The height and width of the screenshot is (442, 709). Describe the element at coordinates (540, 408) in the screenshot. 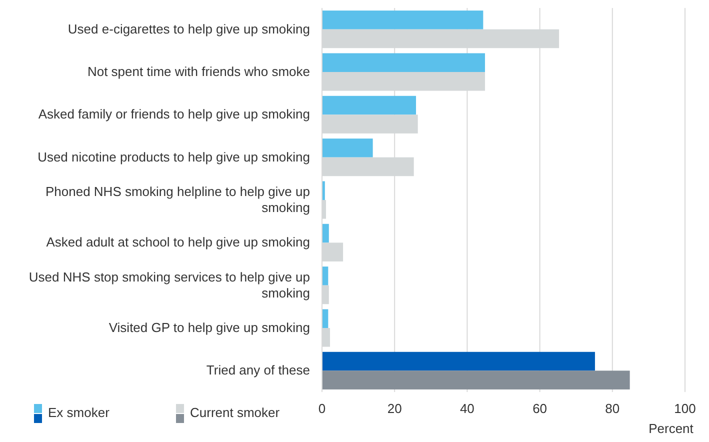

I see `x-tick-label: 60` at that location.